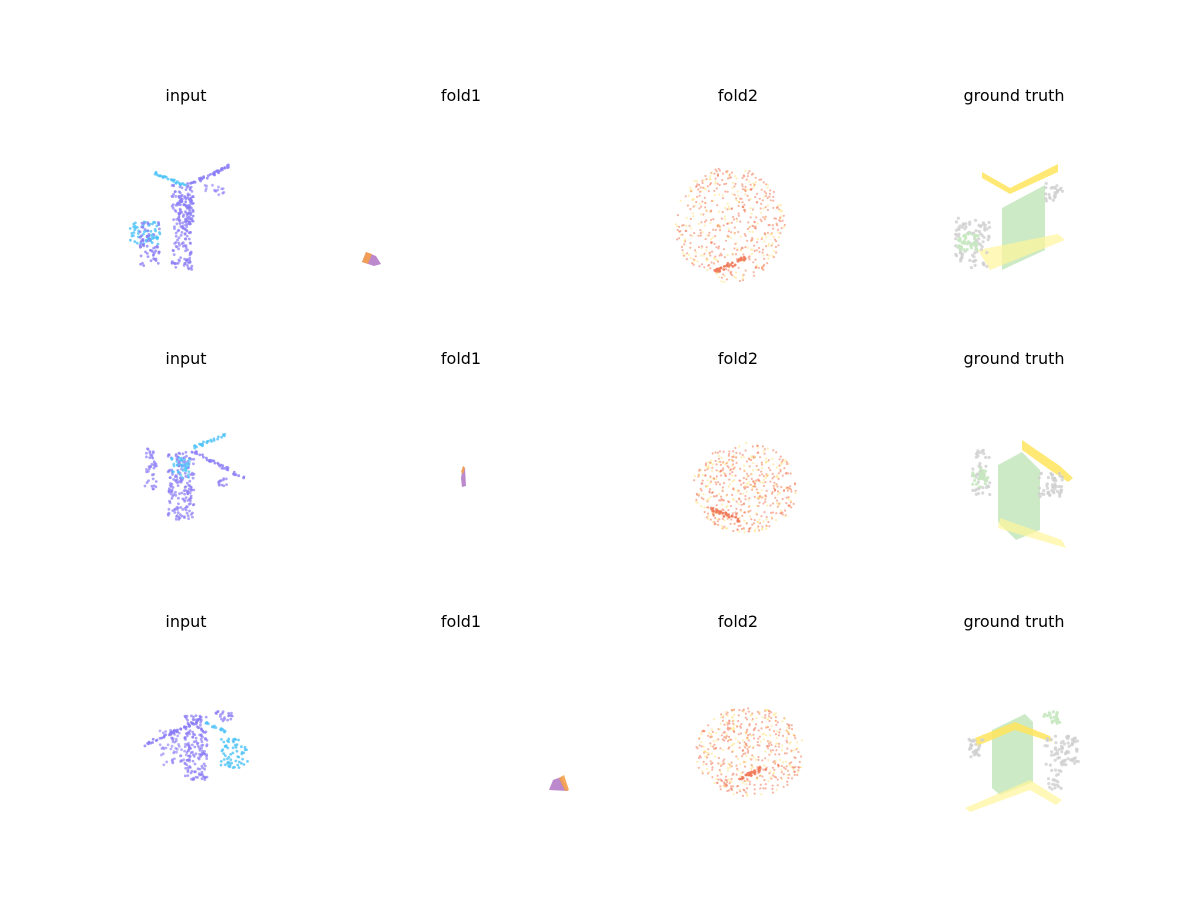 Image resolution: width=1200 pixels, height=900 pixels. What do you see at coordinates (463, 476) in the screenshot?
I see `row2-fold1-point-cloud` at bounding box center [463, 476].